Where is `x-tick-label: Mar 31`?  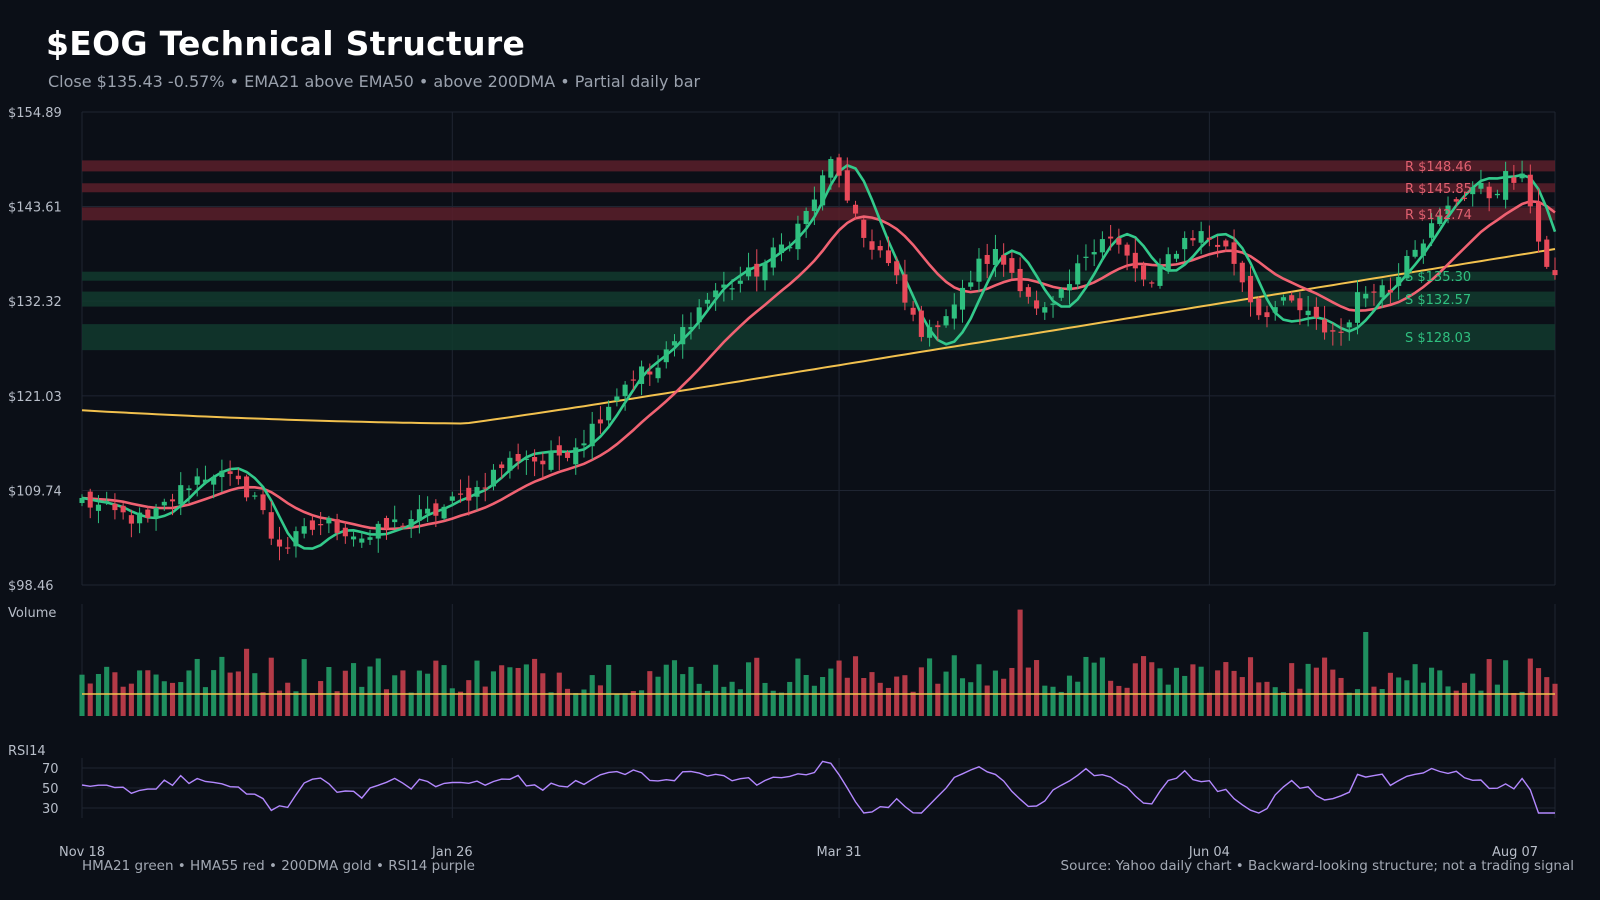 x-tick-label: Mar 31 is located at coordinates (838, 852).